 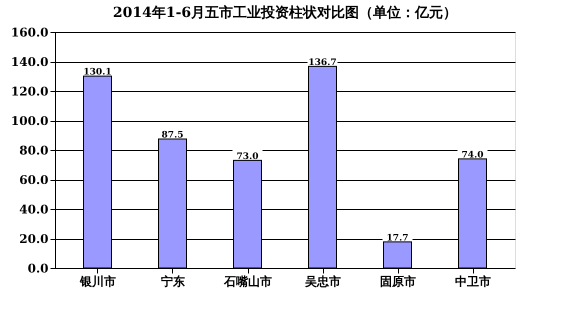 What do you see at coordinates (322, 63) in the screenshot?
I see `data-label: 136.7` at bounding box center [322, 63].